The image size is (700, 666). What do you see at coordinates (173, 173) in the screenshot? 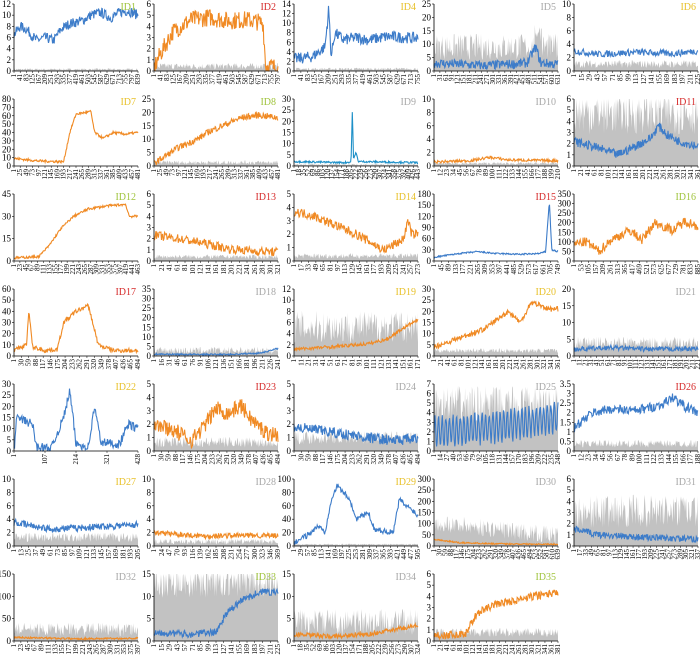
I see `x-tick-label: 73` at bounding box center [173, 173].